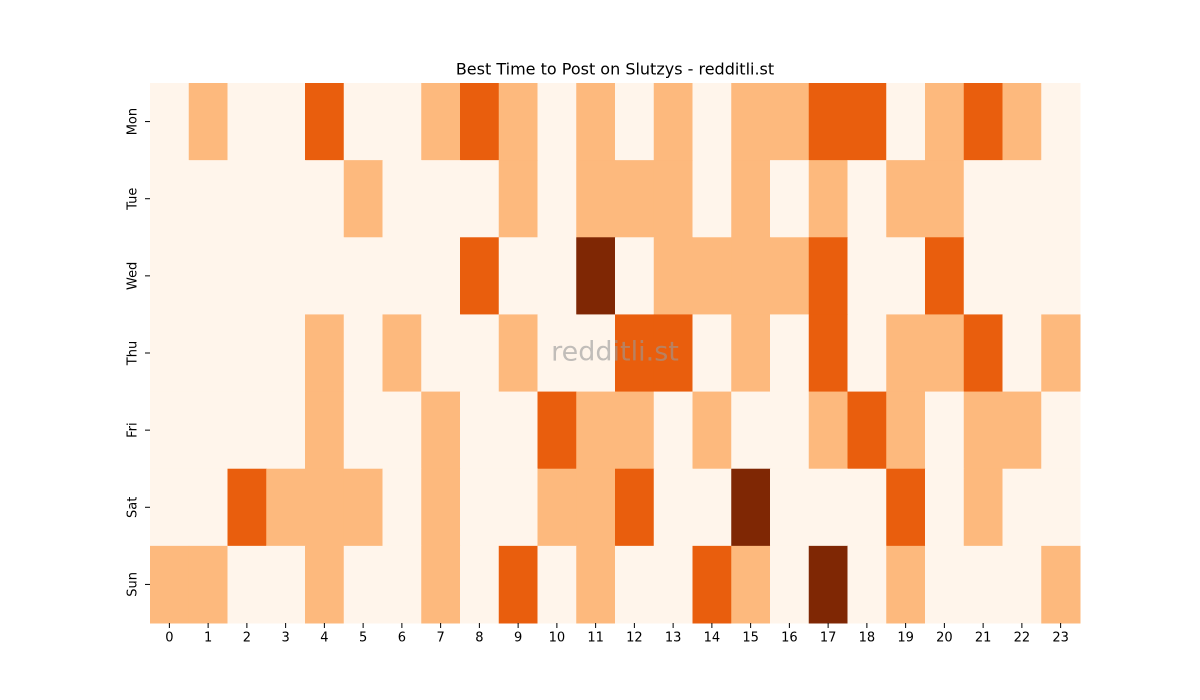  I want to click on x-tick-label: 3, so click(285, 638).